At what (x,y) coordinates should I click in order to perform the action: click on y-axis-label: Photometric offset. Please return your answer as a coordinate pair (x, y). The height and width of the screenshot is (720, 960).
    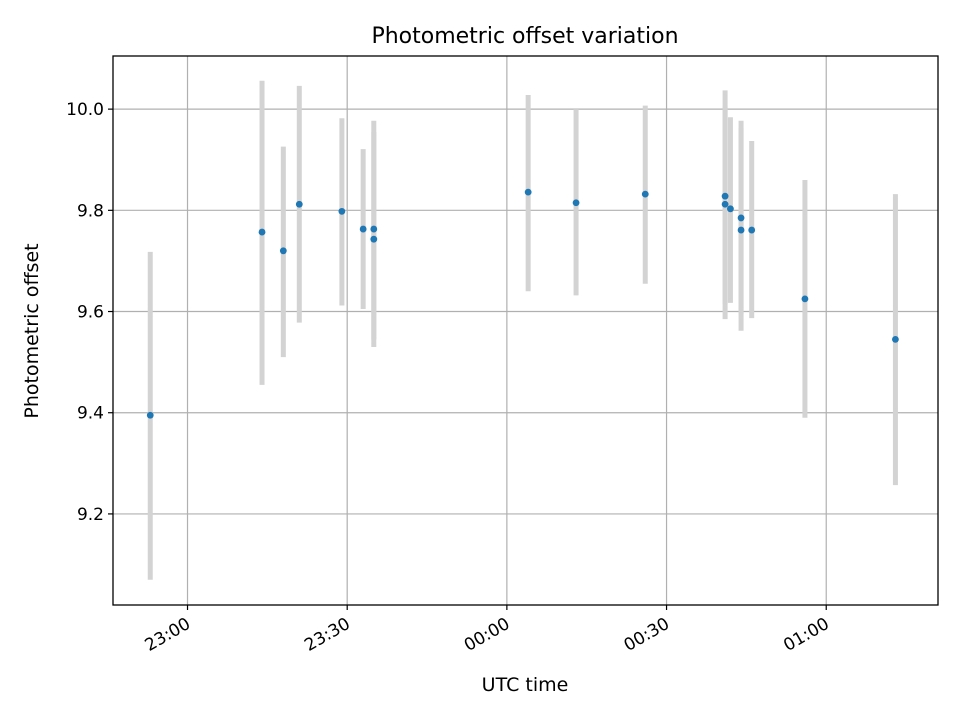
    Looking at the image, I should click on (32, 330).